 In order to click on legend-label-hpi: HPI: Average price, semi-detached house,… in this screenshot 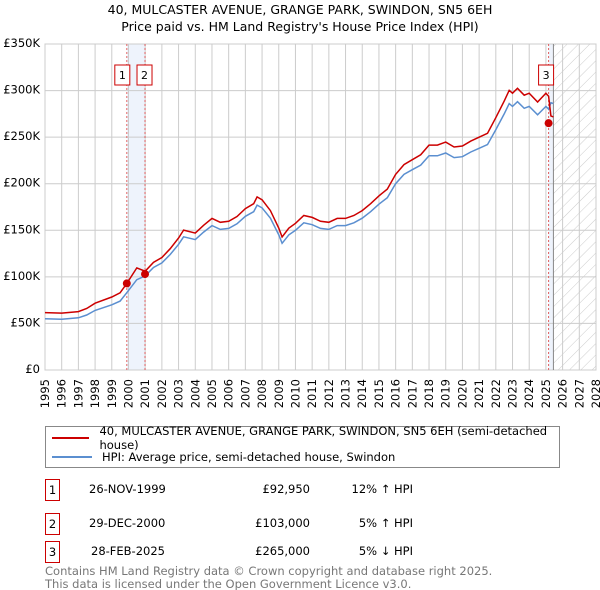, I will do `click(249, 457)`.